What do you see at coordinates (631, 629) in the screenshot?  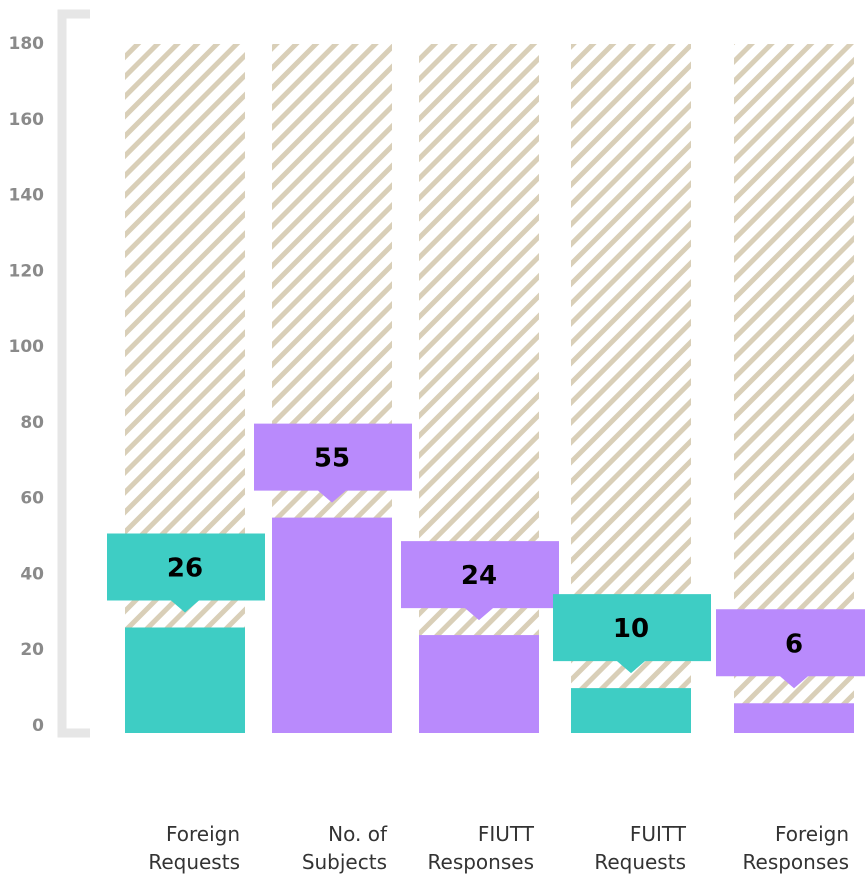 I see `value-label: 10` at bounding box center [631, 629].